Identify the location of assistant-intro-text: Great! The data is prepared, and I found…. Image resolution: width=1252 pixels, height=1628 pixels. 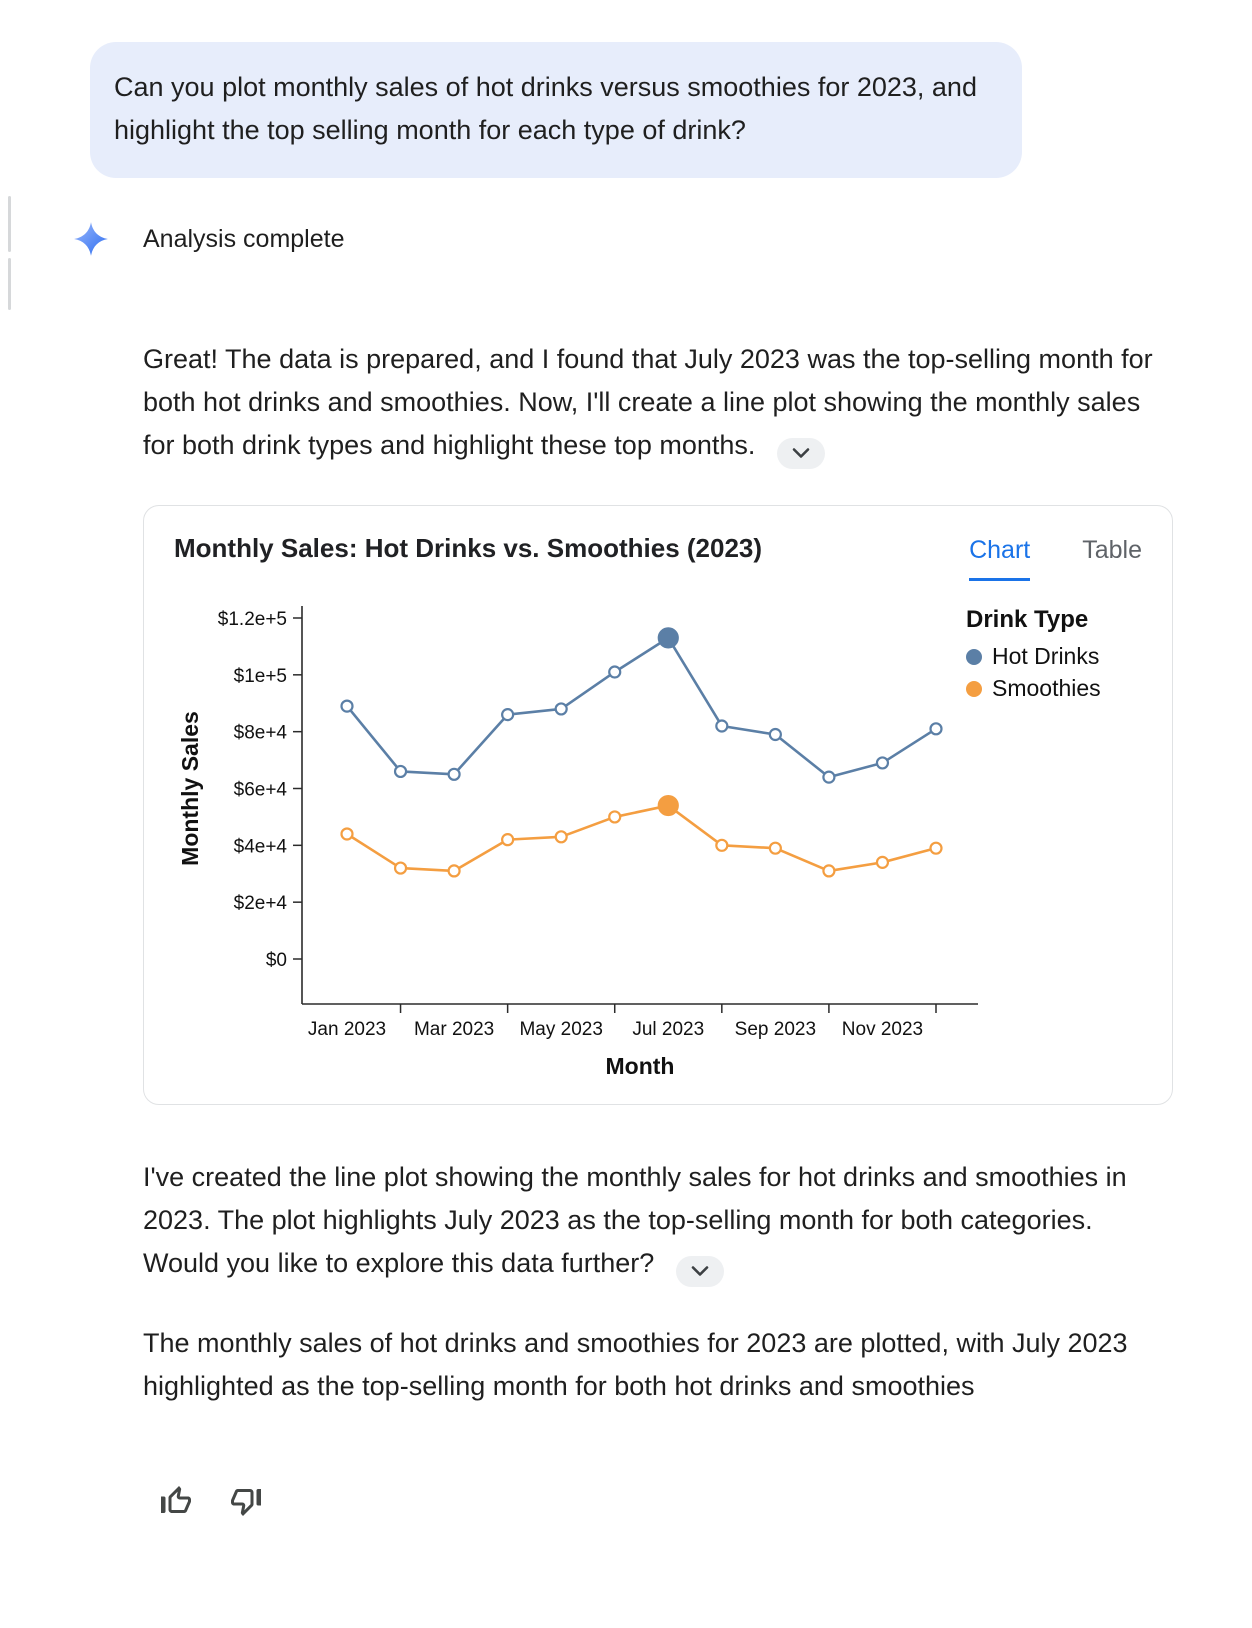
(648, 402).